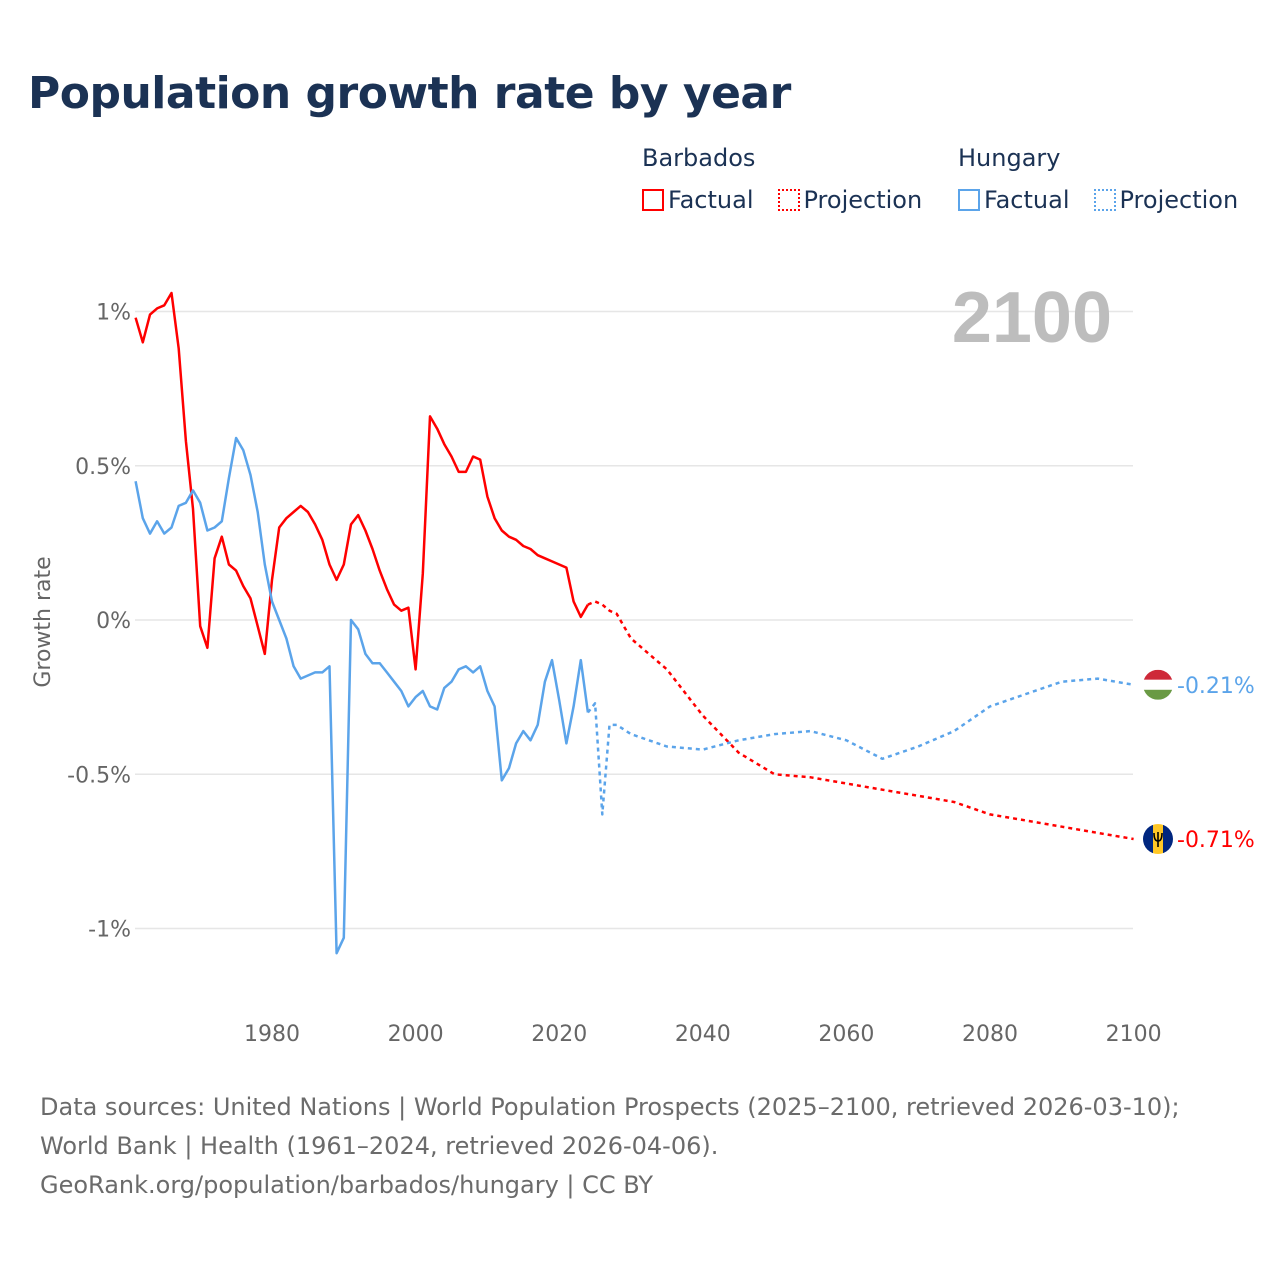  What do you see at coordinates (791, 179) in the screenshot?
I see `legend-barbados: Barbados Factual Projection` at bounding box center [791, 179].